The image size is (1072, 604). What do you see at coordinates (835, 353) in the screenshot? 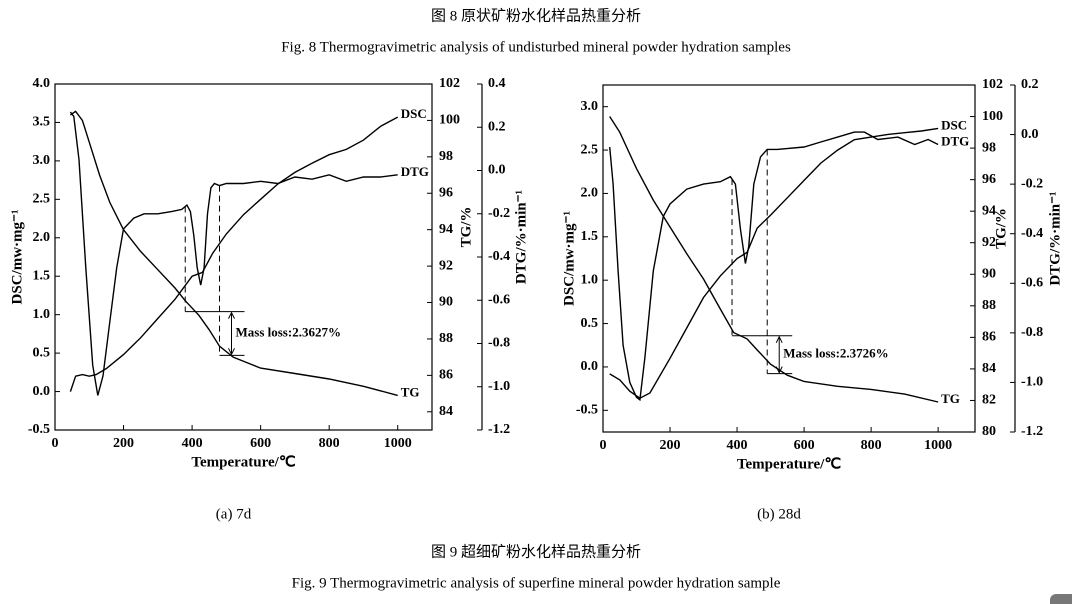
I see `annotation: Mass loss:2.3726%` at bounding box center [835, 353].